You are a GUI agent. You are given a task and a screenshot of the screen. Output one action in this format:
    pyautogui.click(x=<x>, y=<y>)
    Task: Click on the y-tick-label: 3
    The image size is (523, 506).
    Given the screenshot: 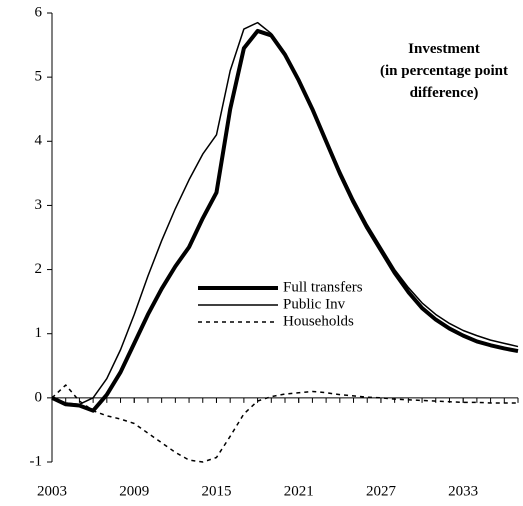 What is the action you would take?
    pyautogui.click(x=39, y=205)
    